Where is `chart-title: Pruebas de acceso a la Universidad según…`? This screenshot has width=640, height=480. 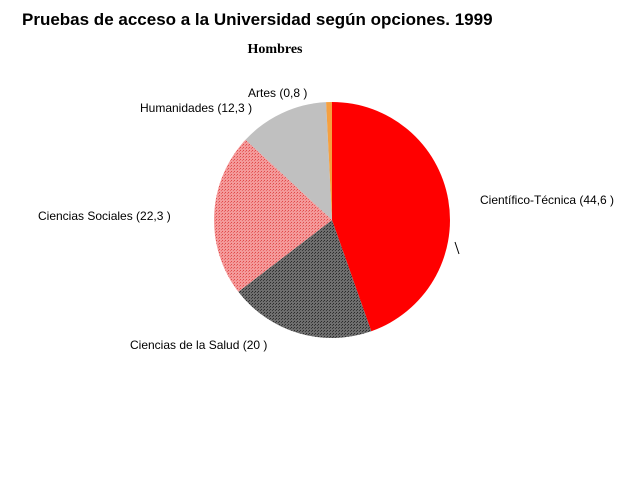 chart-title: Pruebas de acceso a la Universidad según… is located at coordinates (257, 19).